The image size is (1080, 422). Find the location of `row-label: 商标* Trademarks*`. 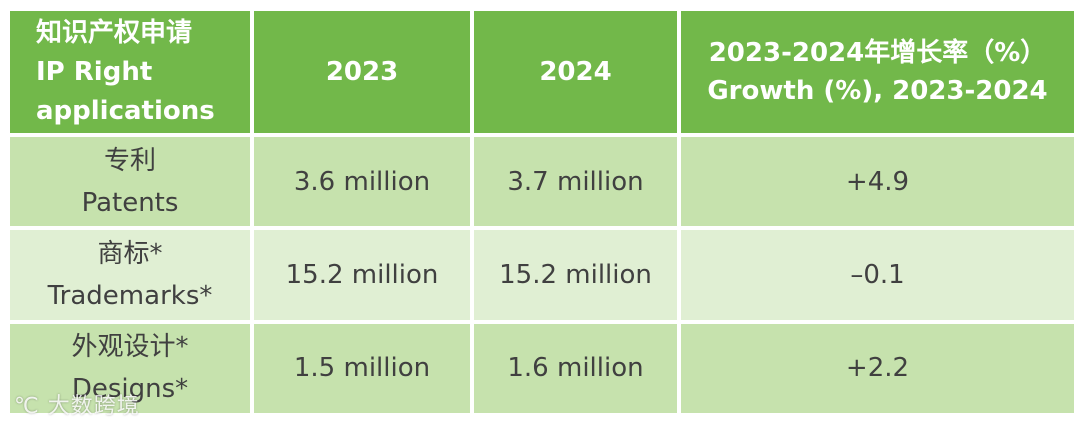

row-label: 商标* Trademarks* is located at coordinates (130, 275).